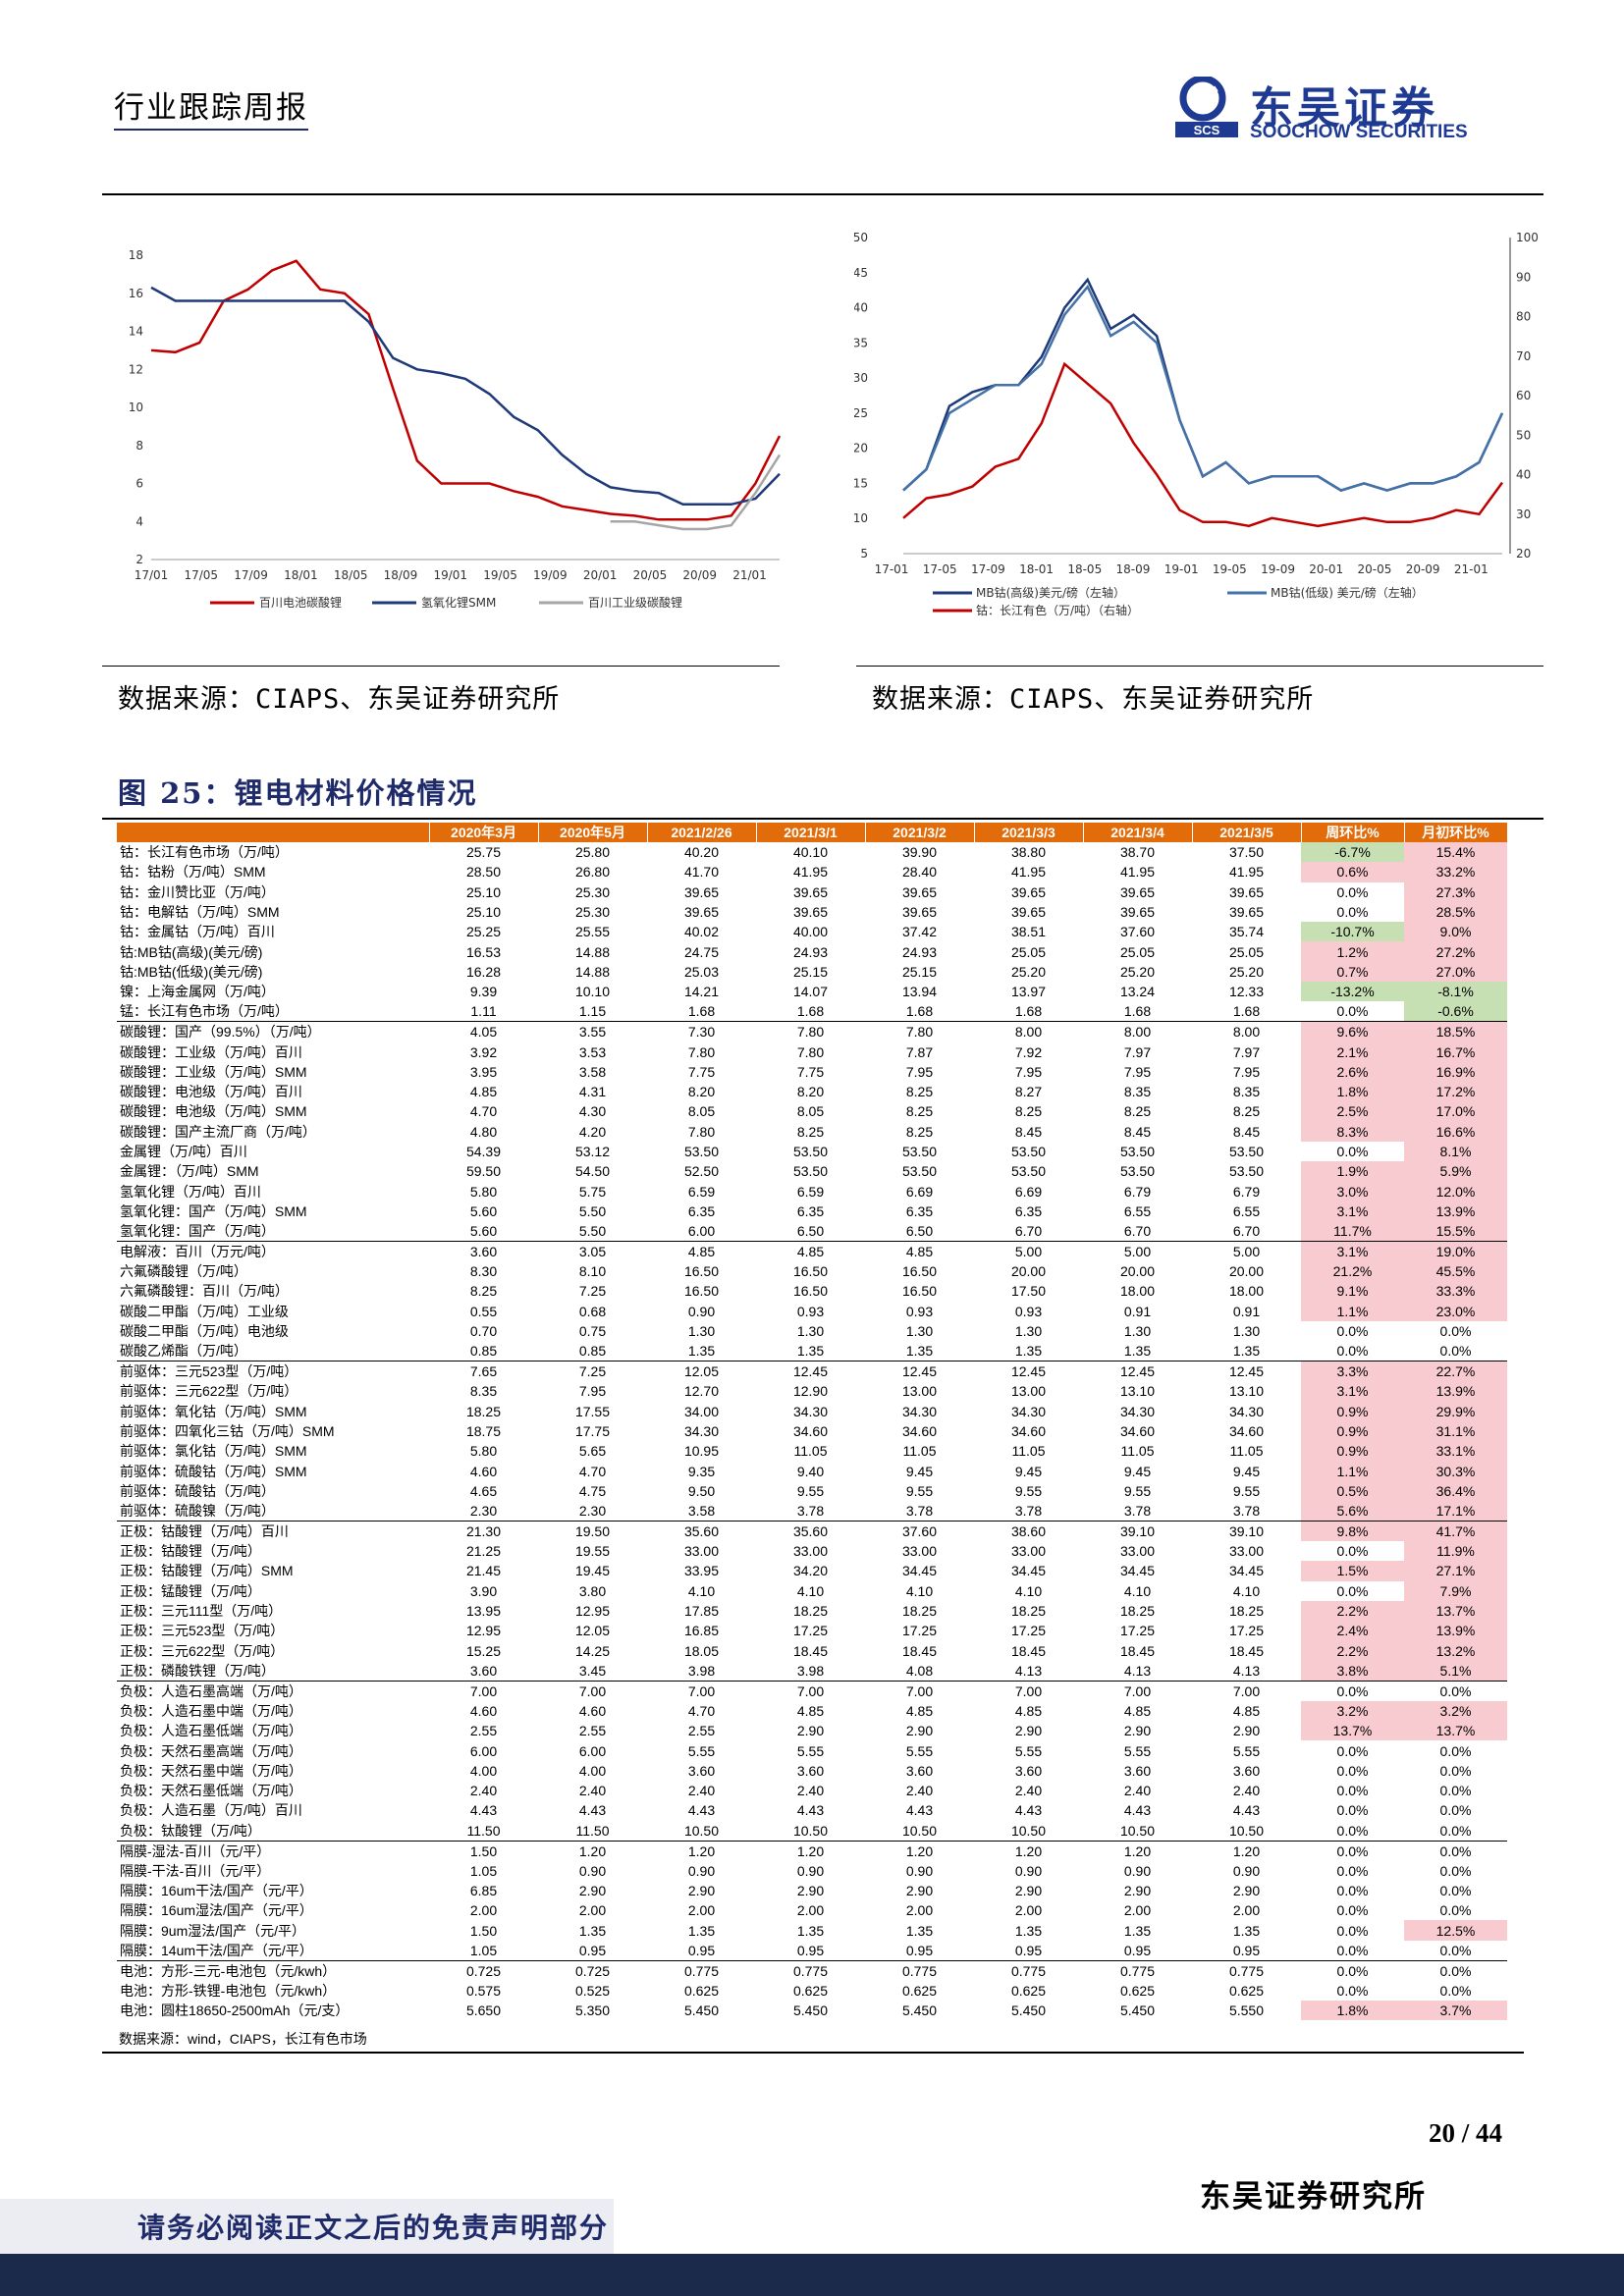  I want to click on change-cell: 5.6%, so click(1352, 1511).